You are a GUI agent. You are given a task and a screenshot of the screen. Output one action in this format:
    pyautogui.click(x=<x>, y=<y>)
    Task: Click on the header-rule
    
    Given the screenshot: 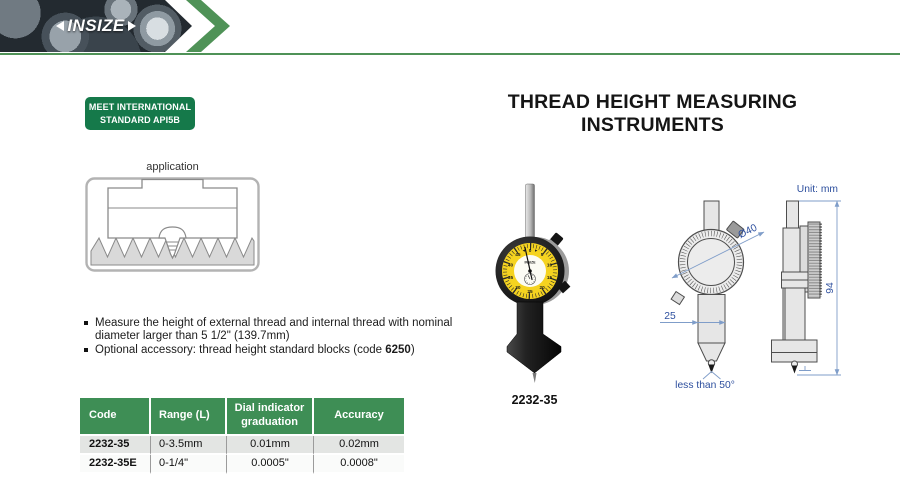 What is the action you would take?
    pyautogui.click(x=450, y=54)
    